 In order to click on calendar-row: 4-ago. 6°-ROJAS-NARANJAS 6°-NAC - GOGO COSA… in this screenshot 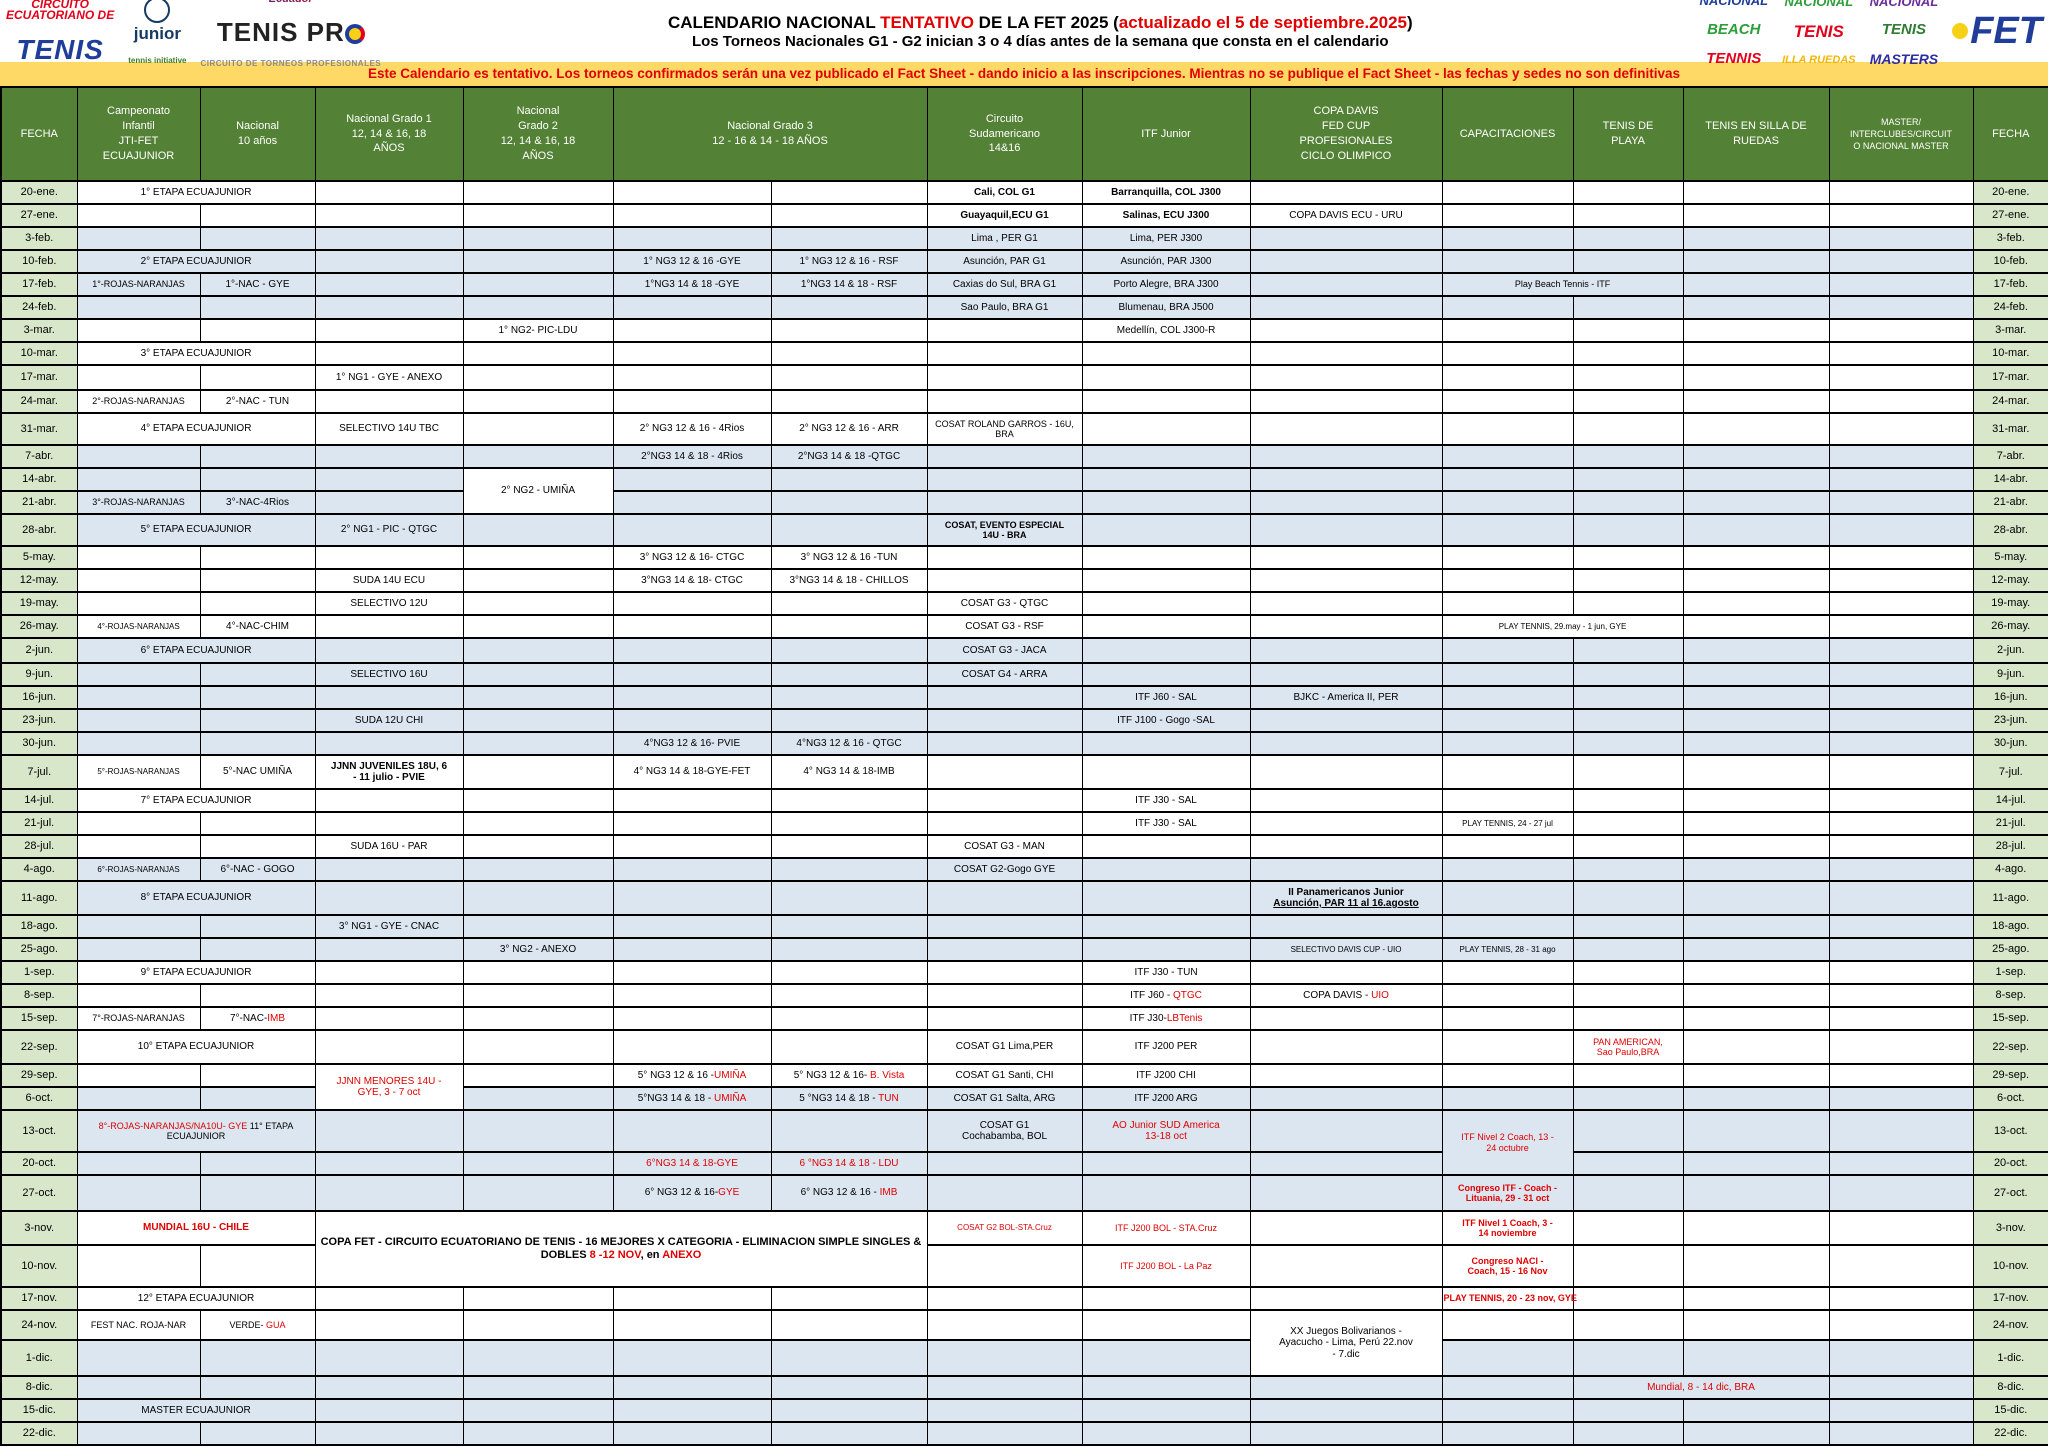, I will do `click(1024, 869)`.